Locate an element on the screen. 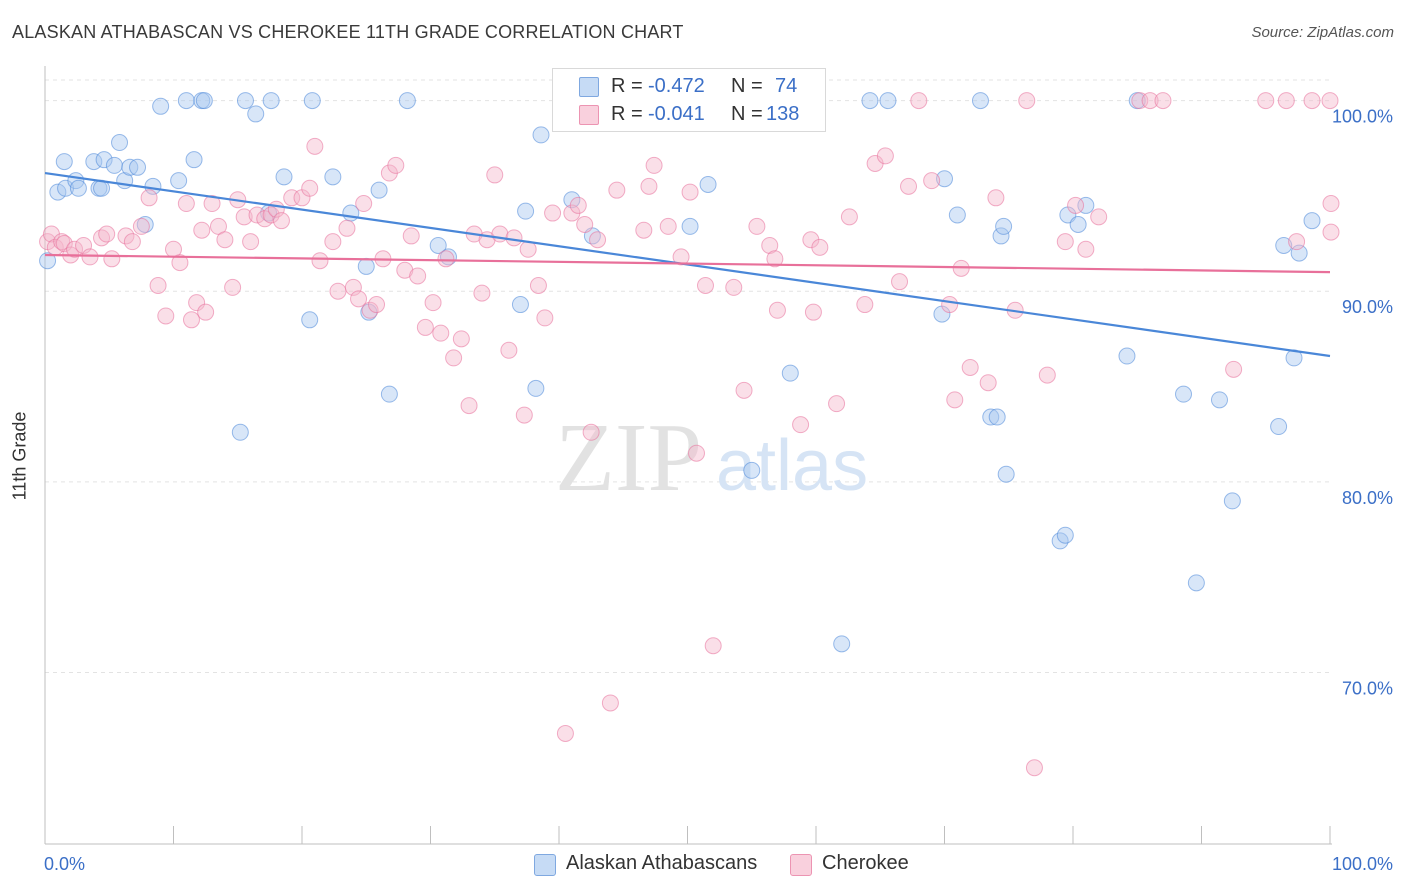  y-tick-label: 80.0% is located at coordinates (1367, 498).